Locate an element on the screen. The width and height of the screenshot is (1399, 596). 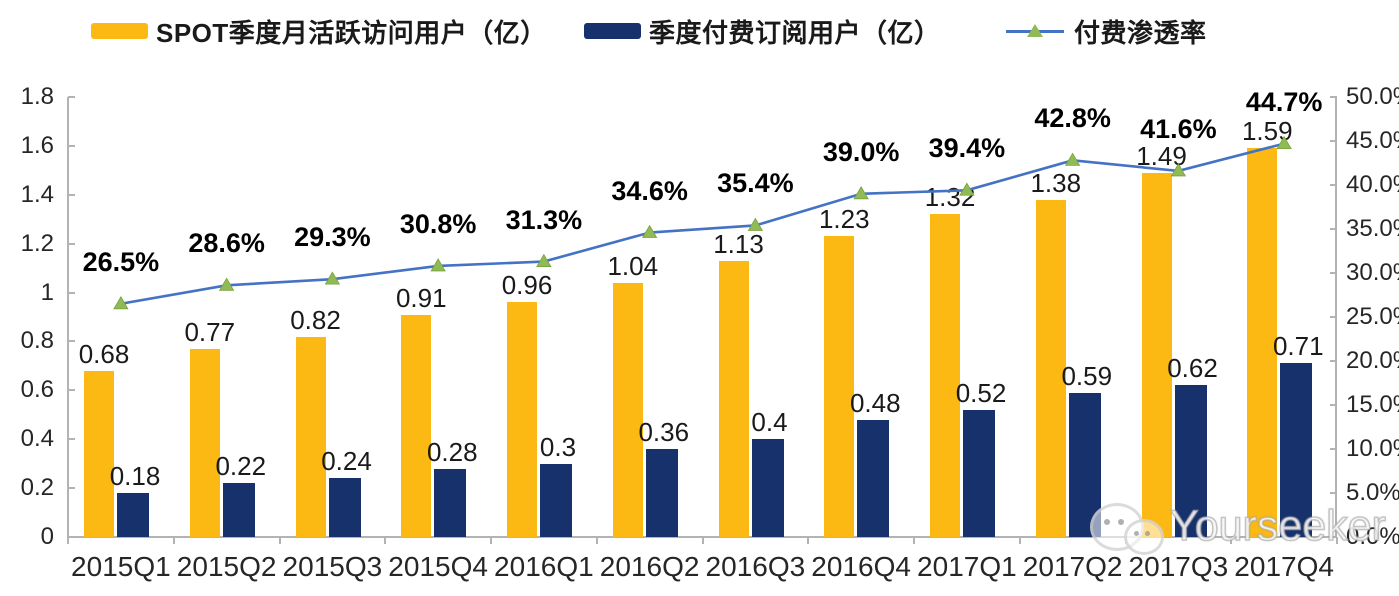
left-axis-tick-label: 1 is located at coordinates (47, 292).